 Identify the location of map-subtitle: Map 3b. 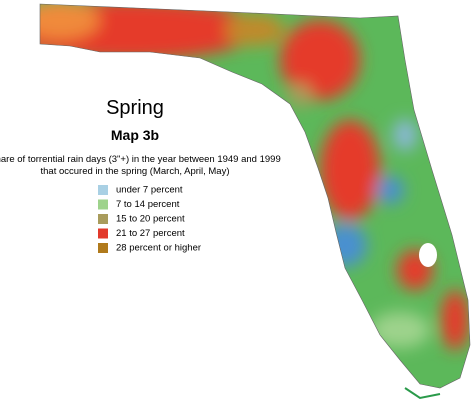
(135, 135).